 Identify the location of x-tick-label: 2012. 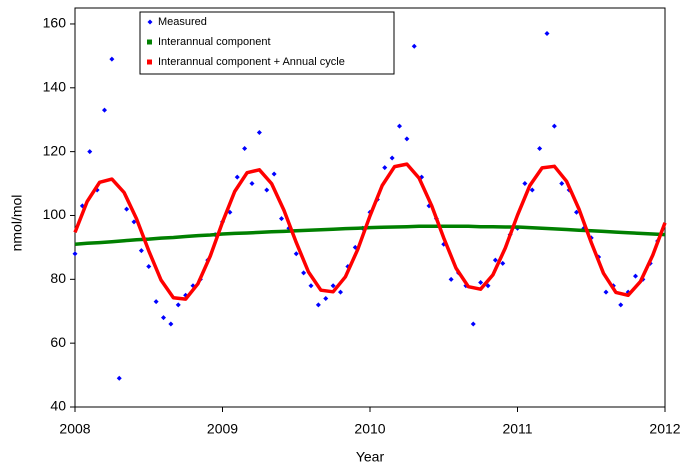
(664, 429).